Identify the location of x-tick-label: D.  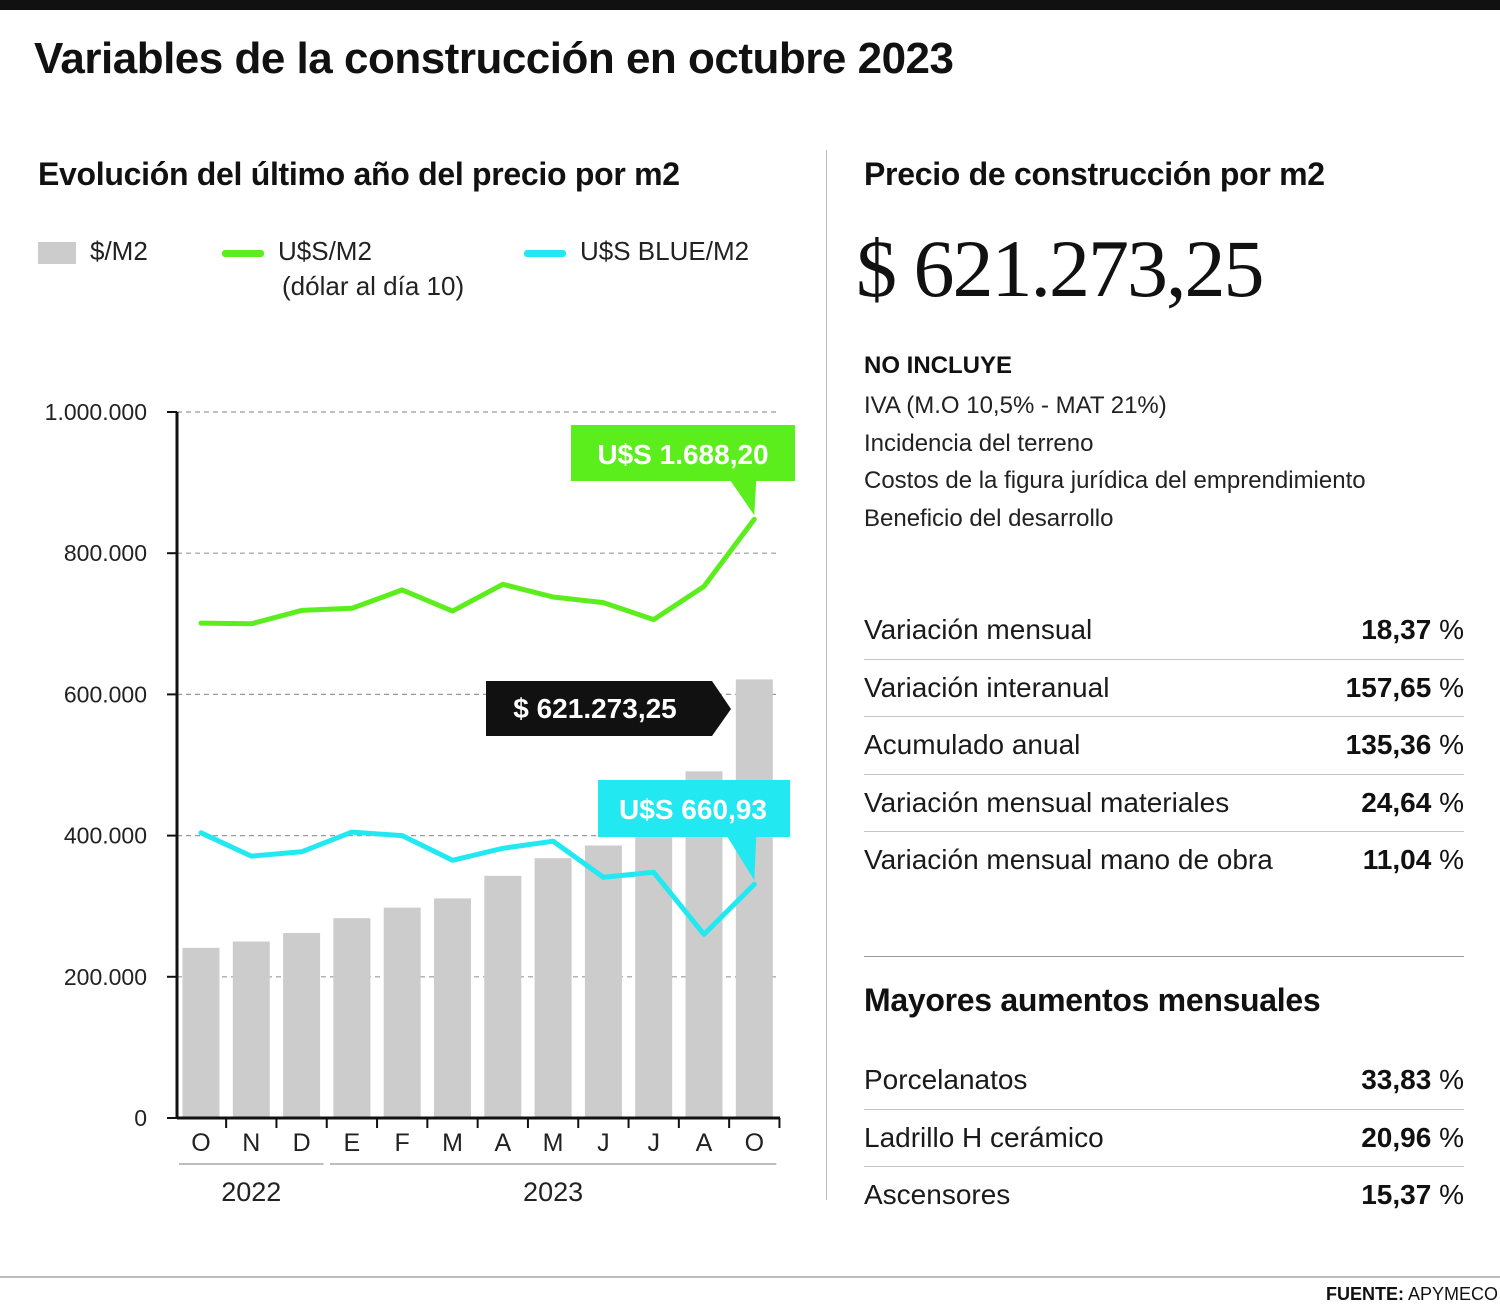
(302, 1143).